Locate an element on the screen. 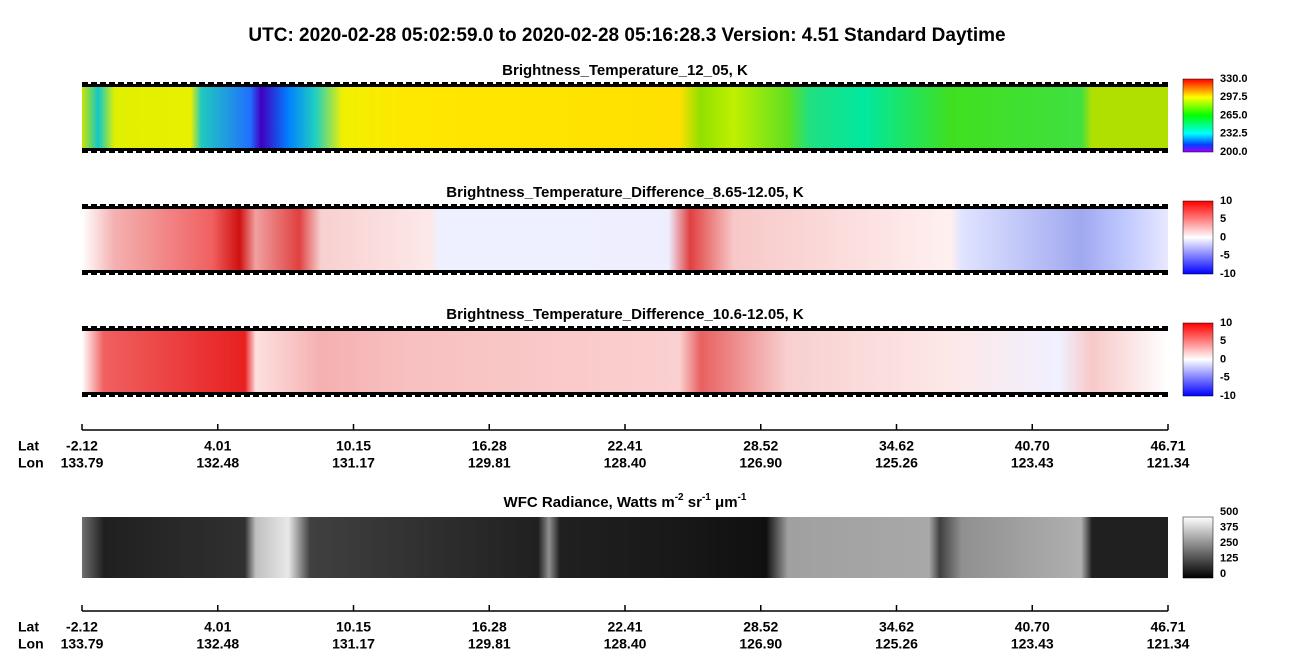  title-part: WFC Radiance, Watts m is located at coordinates (589, 502).